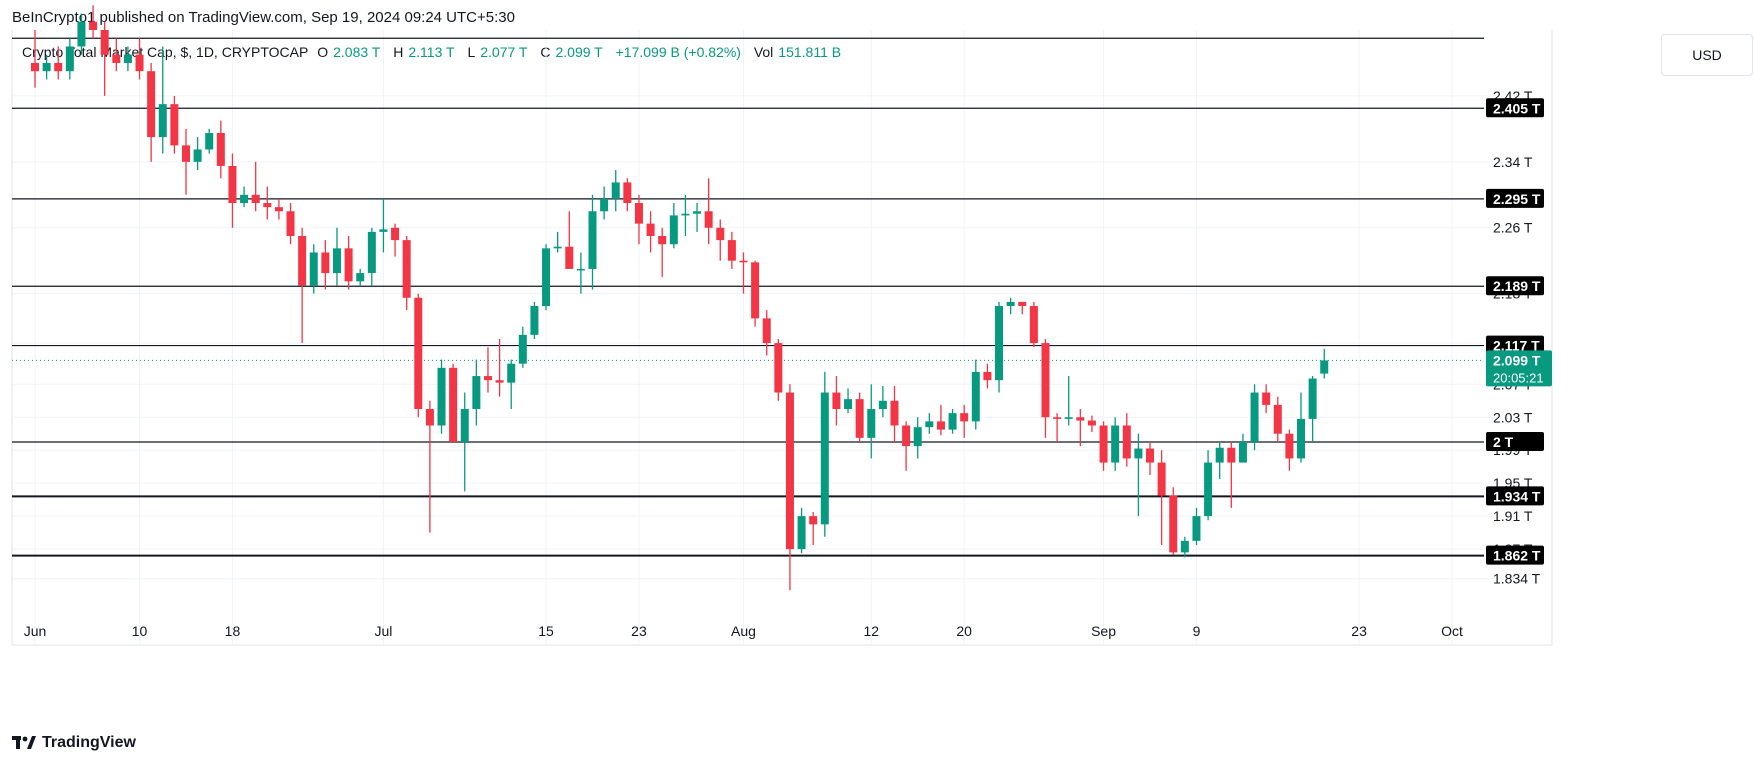  I want to click on level-label-text: 1.862 T, so click(1517, 556).